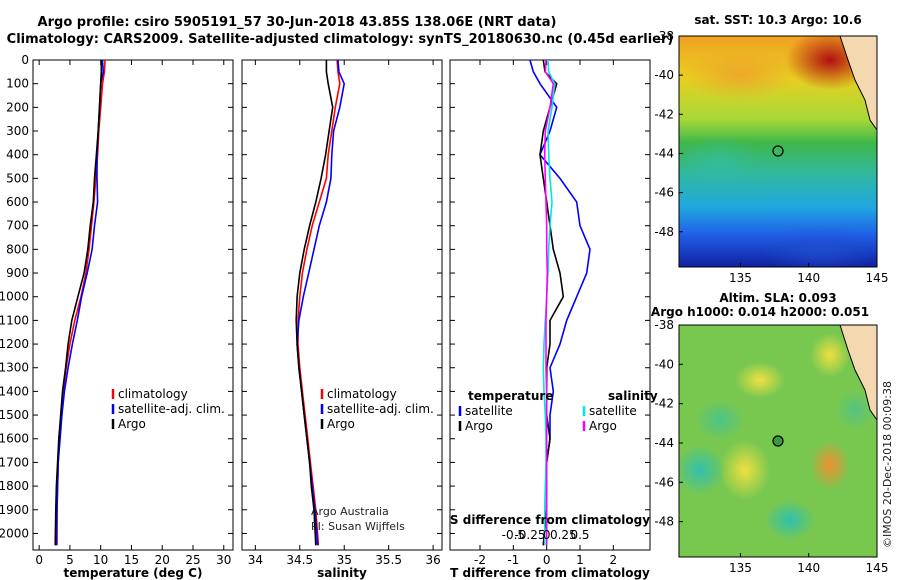 The width and height of the screenshot is (900, 580). Describe the element at coordinates (529, 535) in the screenshot. I see `s-tick-label: -0.25` at that location.